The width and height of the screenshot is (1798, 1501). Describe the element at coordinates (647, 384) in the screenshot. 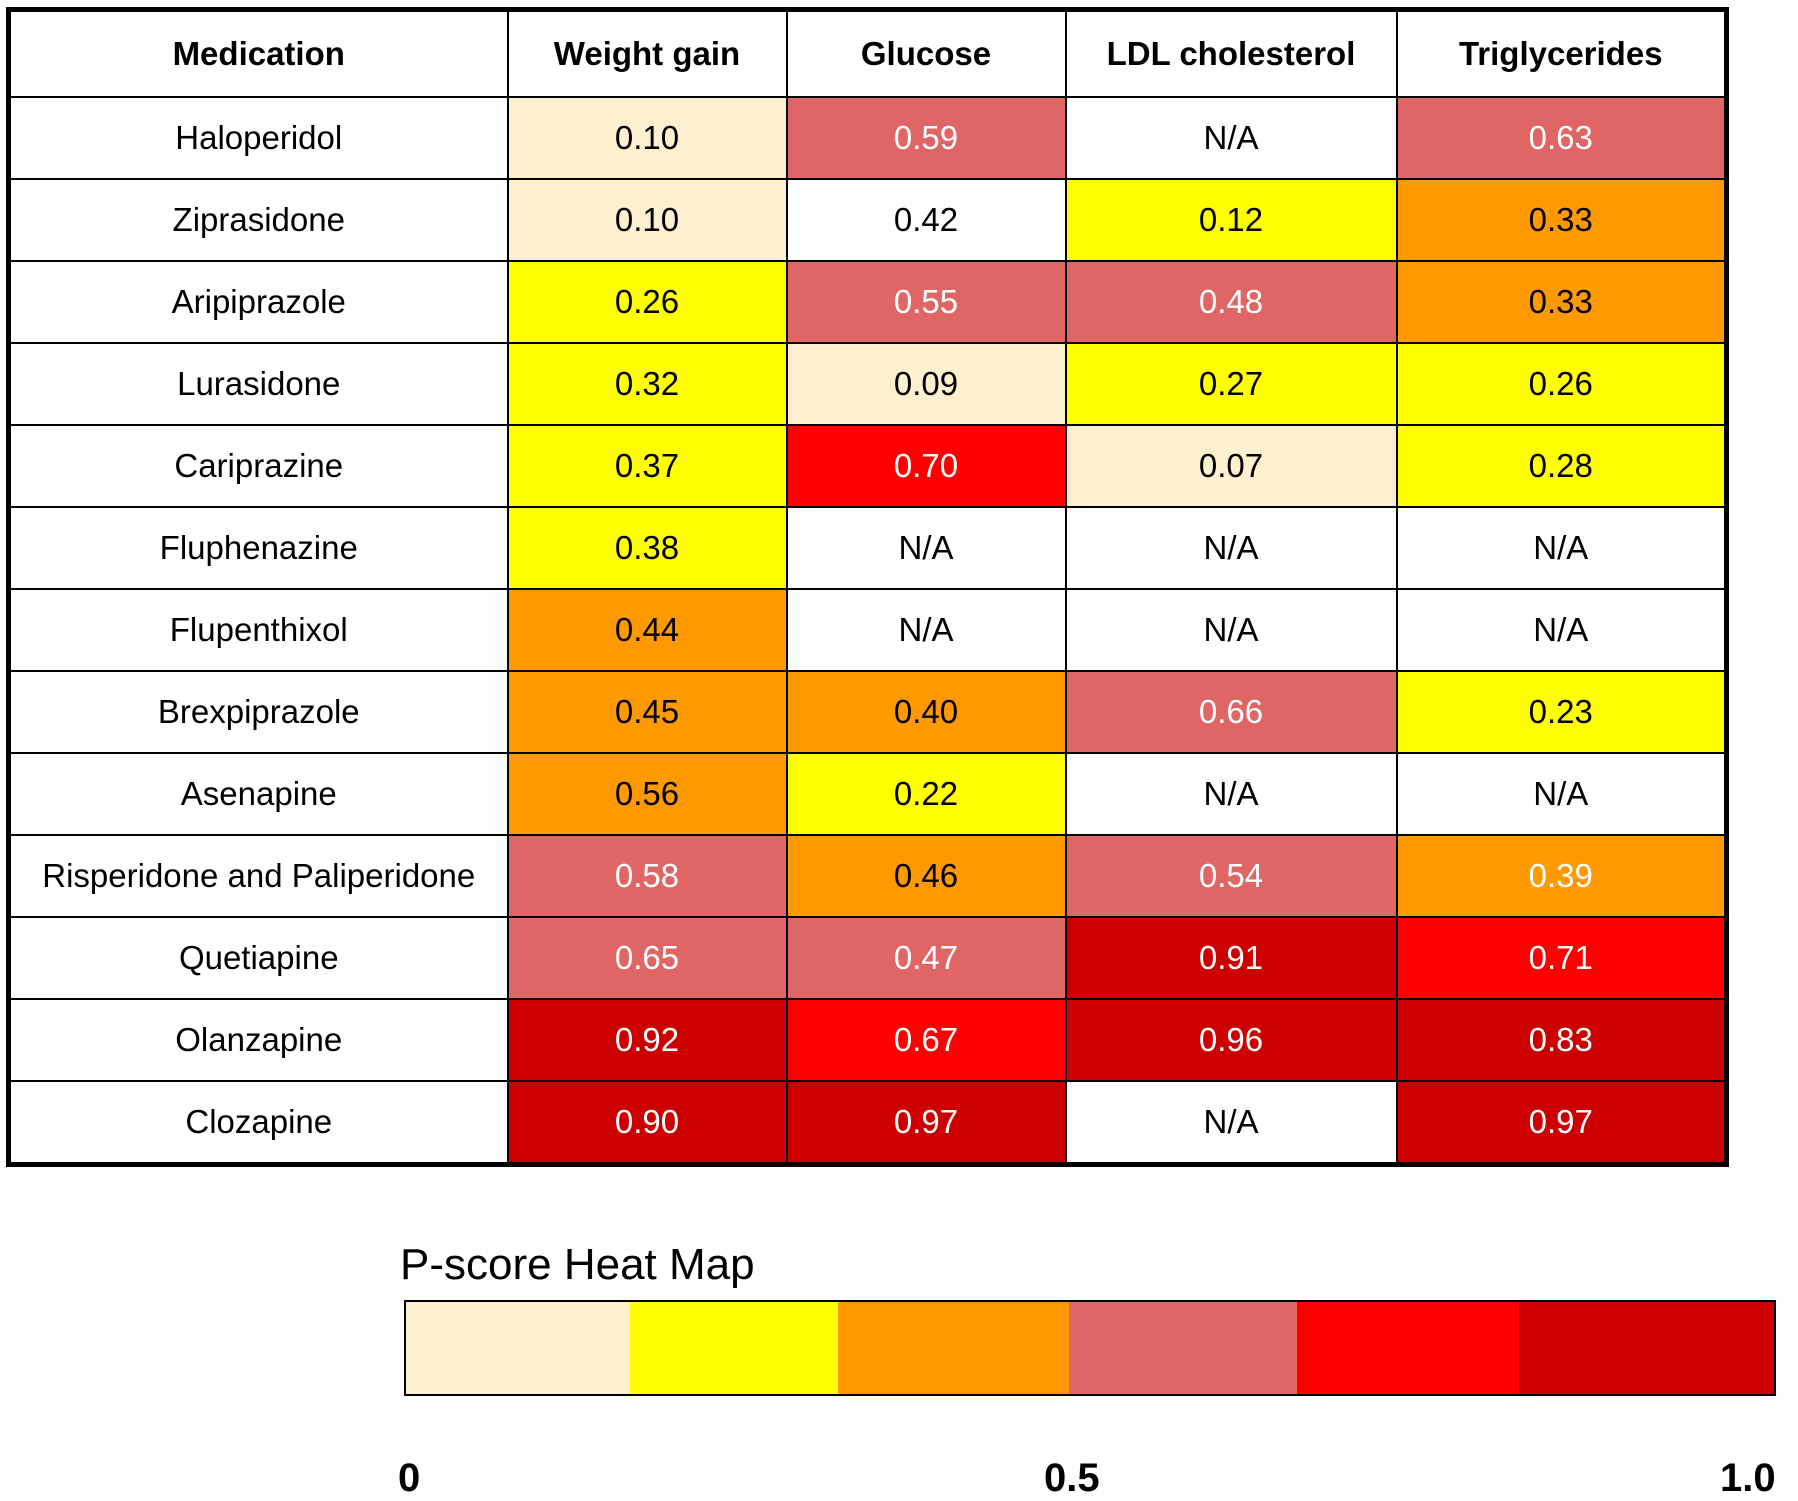

I see `heat-cell-weight-gain: 0.32` at that location.